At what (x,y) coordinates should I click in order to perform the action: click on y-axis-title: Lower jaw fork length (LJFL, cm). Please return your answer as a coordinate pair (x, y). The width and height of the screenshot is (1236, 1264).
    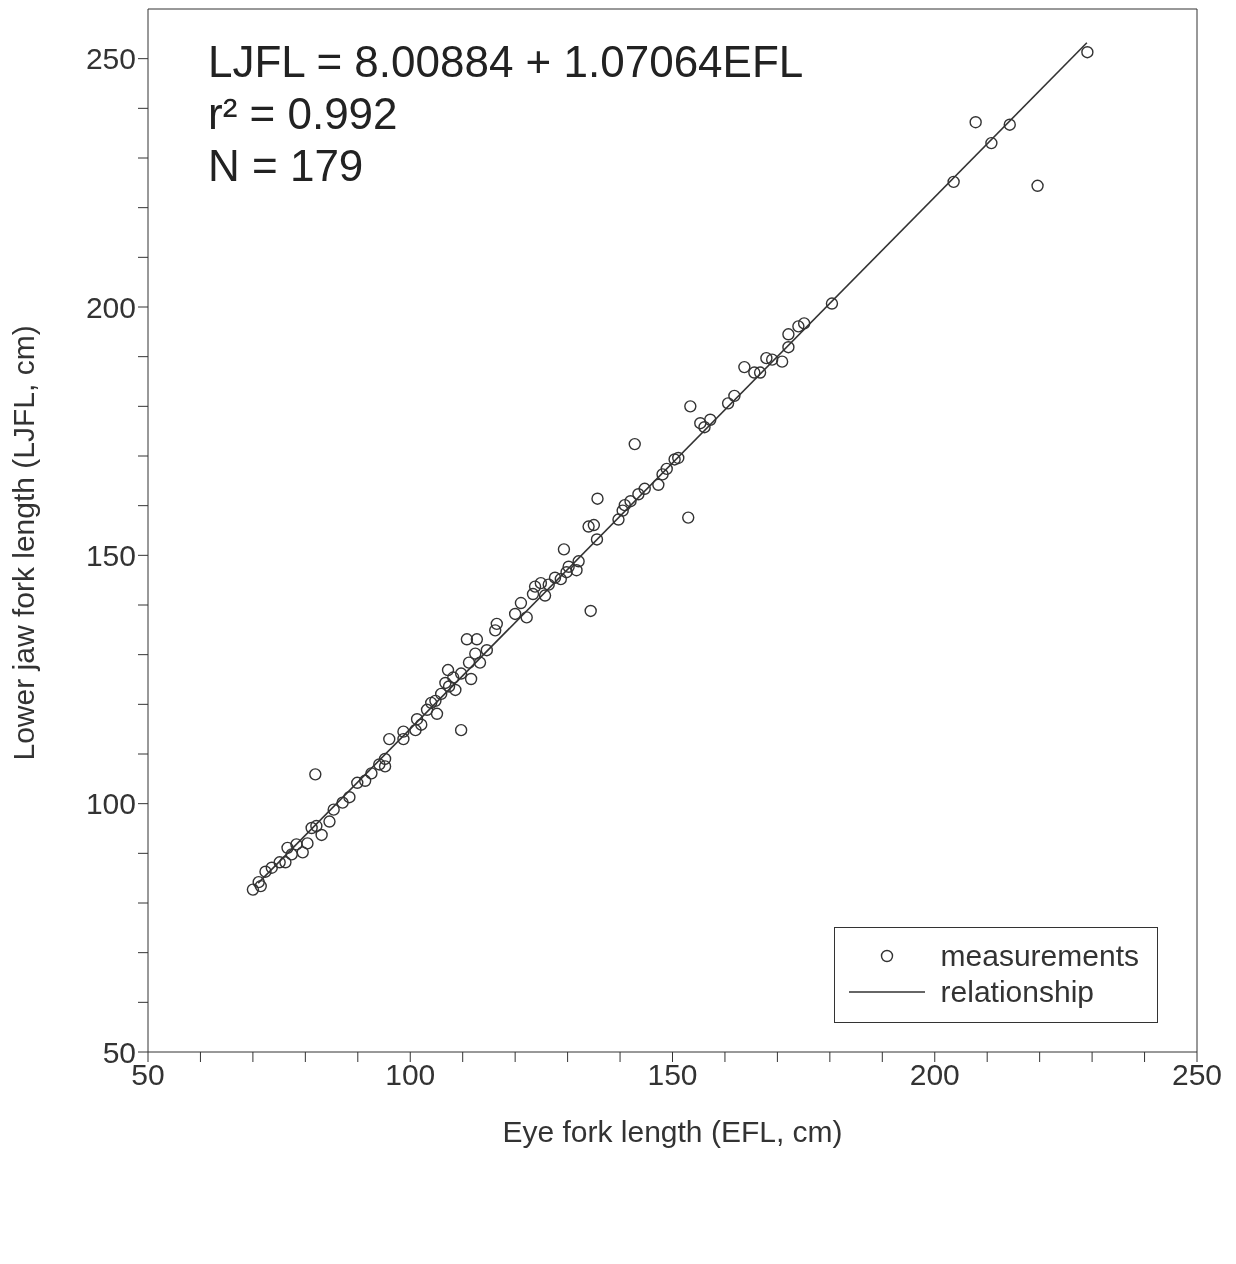
    Looking at the image, I should click on (23, 543).